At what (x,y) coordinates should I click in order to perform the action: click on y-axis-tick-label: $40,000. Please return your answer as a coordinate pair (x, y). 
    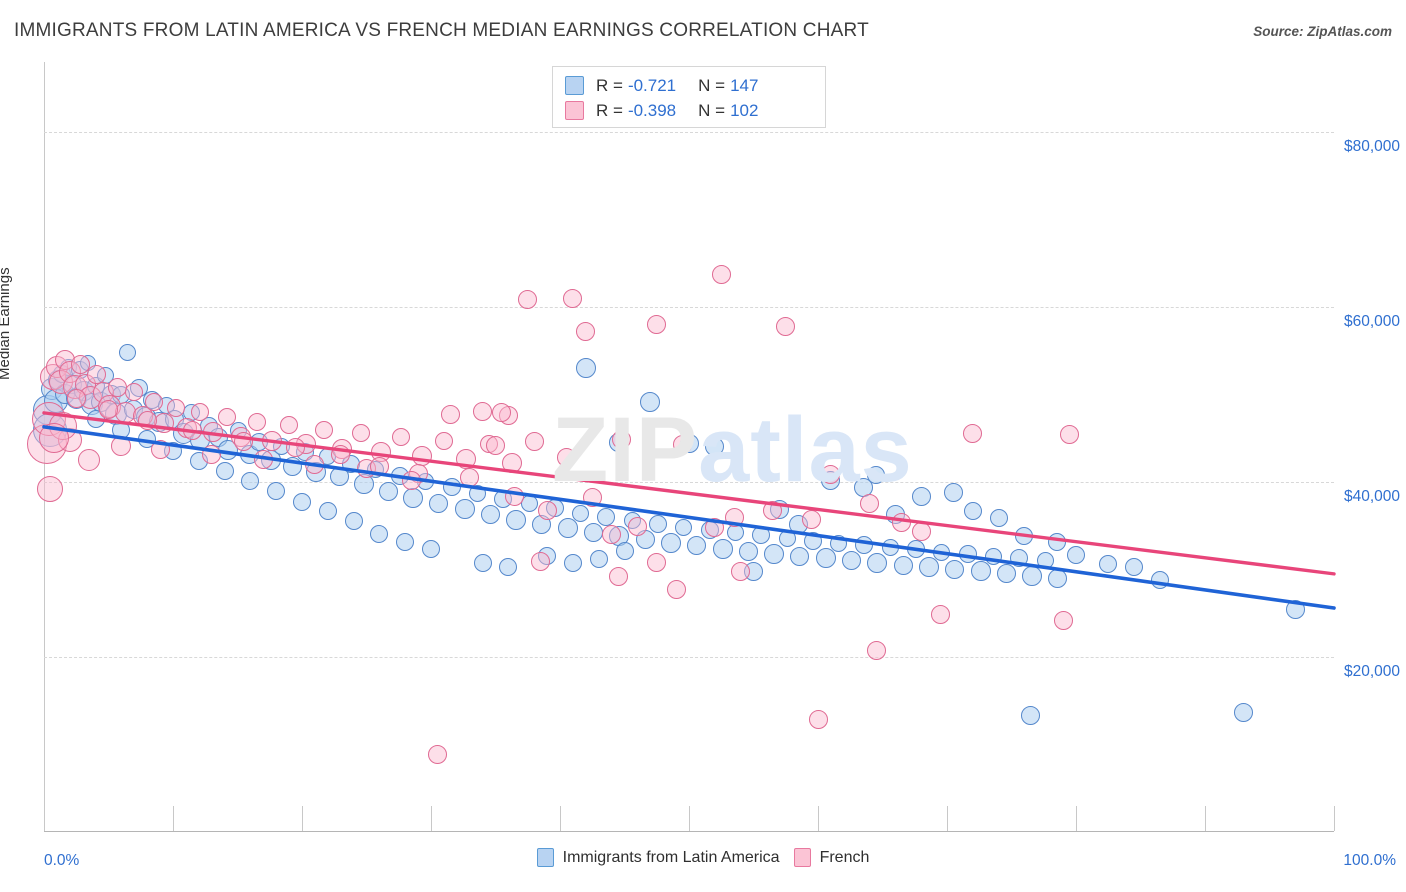
    Looking at the image, I should click on (1371, 496).